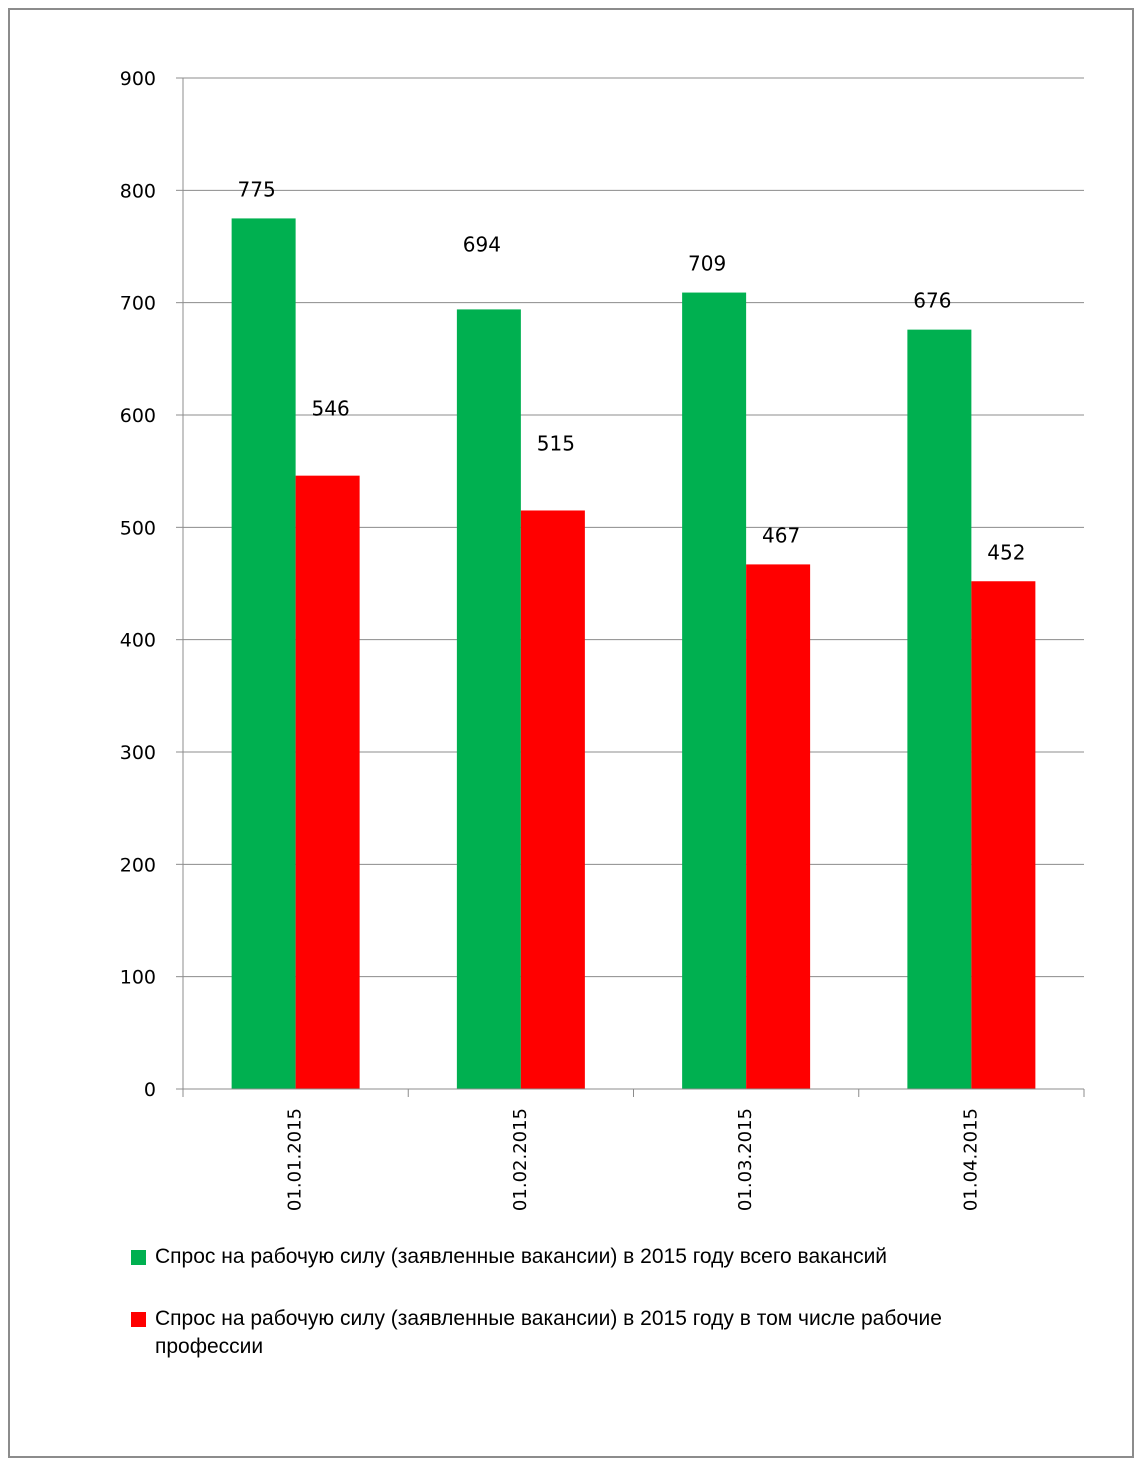  I want to click on data-label: 694, so click(482, 244).